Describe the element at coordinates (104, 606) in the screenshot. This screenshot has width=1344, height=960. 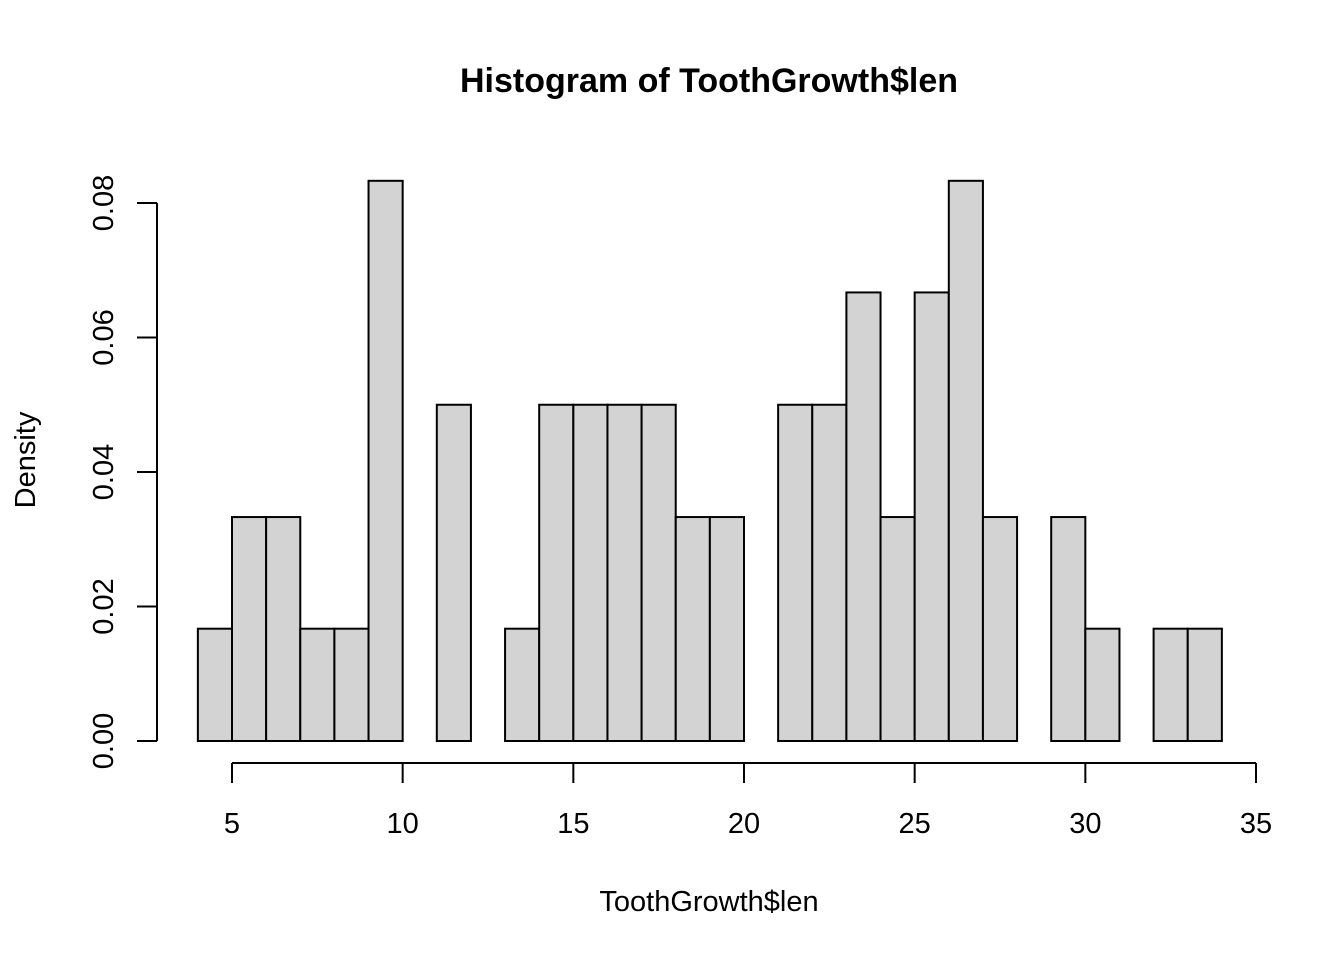
I see `y-tick-label: 0.02` at that location.